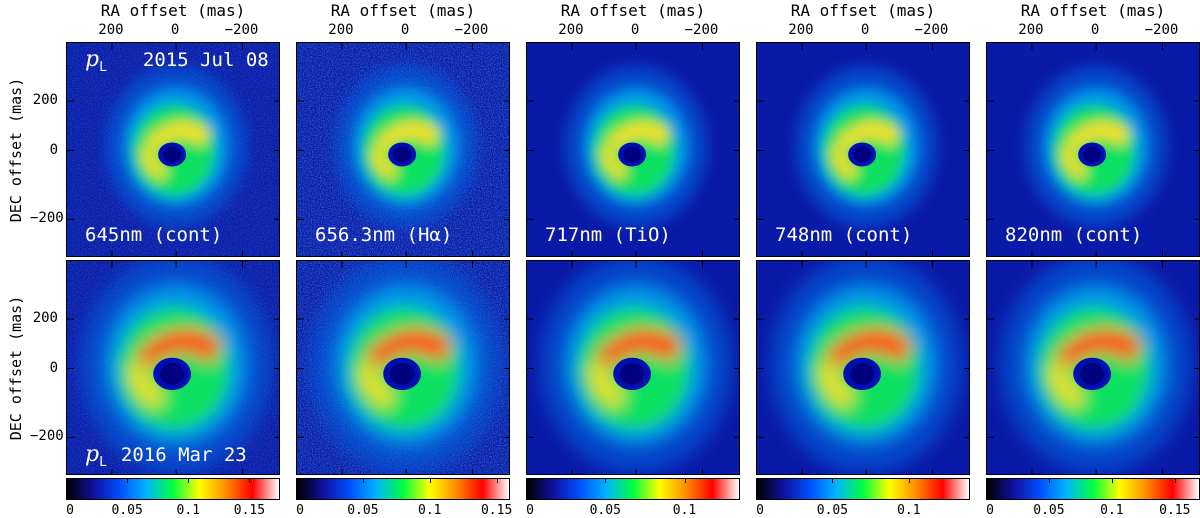 Image resolution: width=1200 pixels, height=518 pixels. What do you see at coordinates (403, 21) in the screenshot?
I see `top-axis-col2: RA offset (mas) 200 0 −200` at bounding box center [403, 21].